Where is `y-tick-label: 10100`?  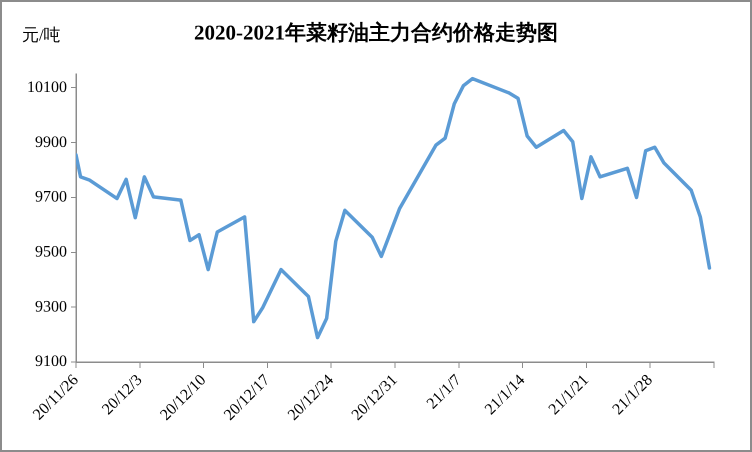 y-tick-label: 10100 is located at coordinates (47, 87).